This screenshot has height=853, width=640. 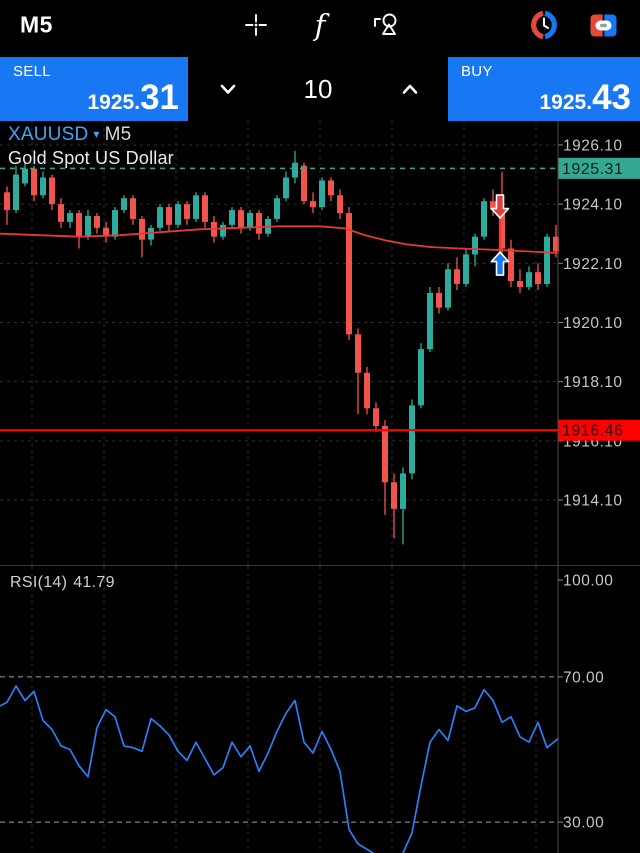 I want to click on svg-text: 1914.10, so click(x=593, y=501).